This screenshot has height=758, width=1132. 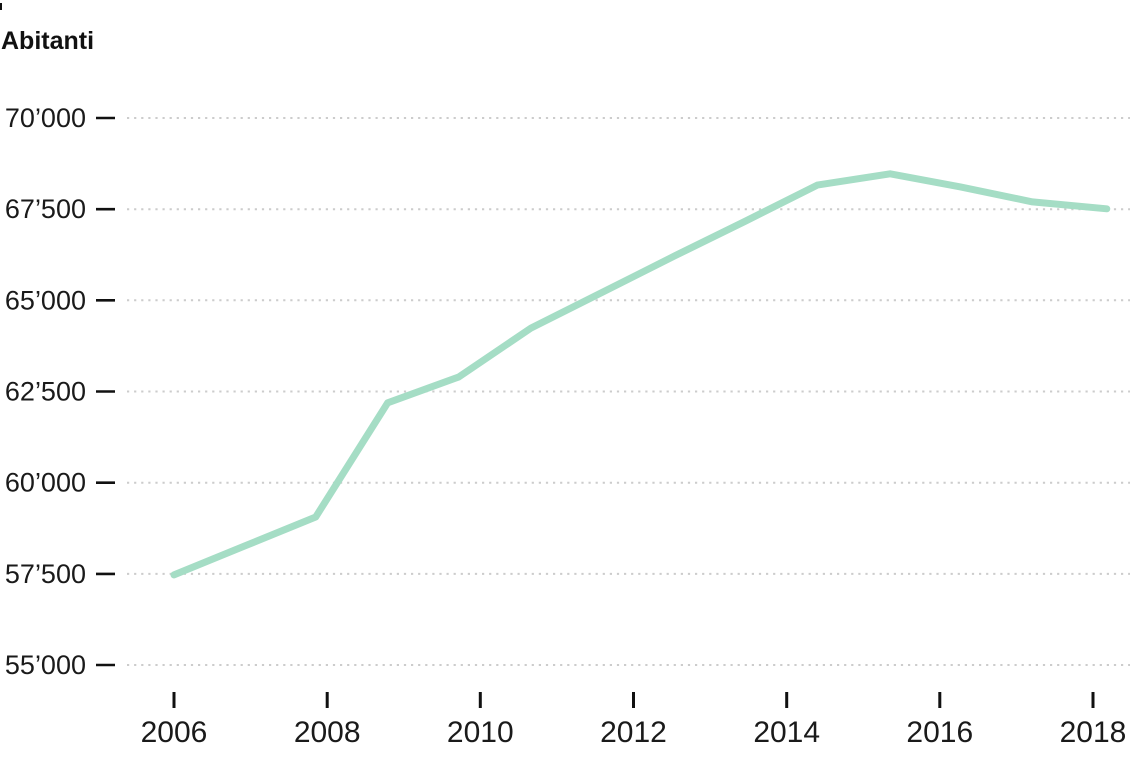 What do you see at coordinates (45, 118) in the screenshot?
I see `y-axis-tick-label: 70’000` at bounding box center [45, 118].